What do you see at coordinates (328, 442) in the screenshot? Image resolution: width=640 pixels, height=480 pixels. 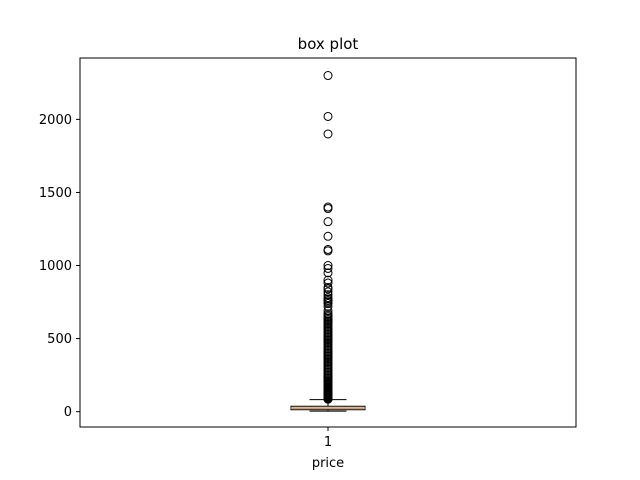 I see `x-tick-label: 1` at bounding box center [328, 442].